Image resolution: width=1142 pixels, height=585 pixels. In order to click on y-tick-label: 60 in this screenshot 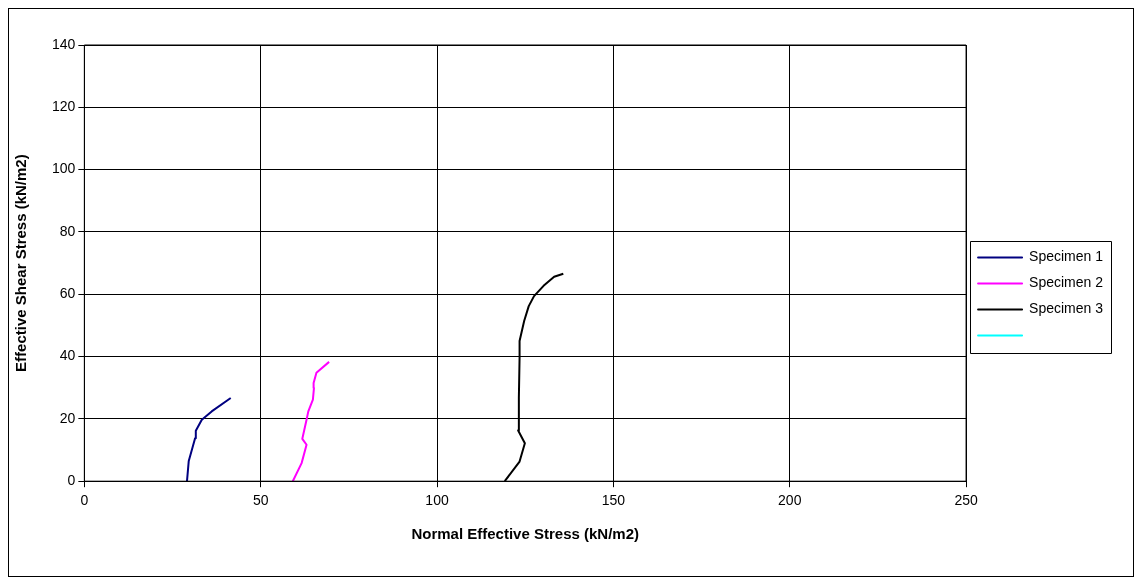, I will do `click(67, 293)`.